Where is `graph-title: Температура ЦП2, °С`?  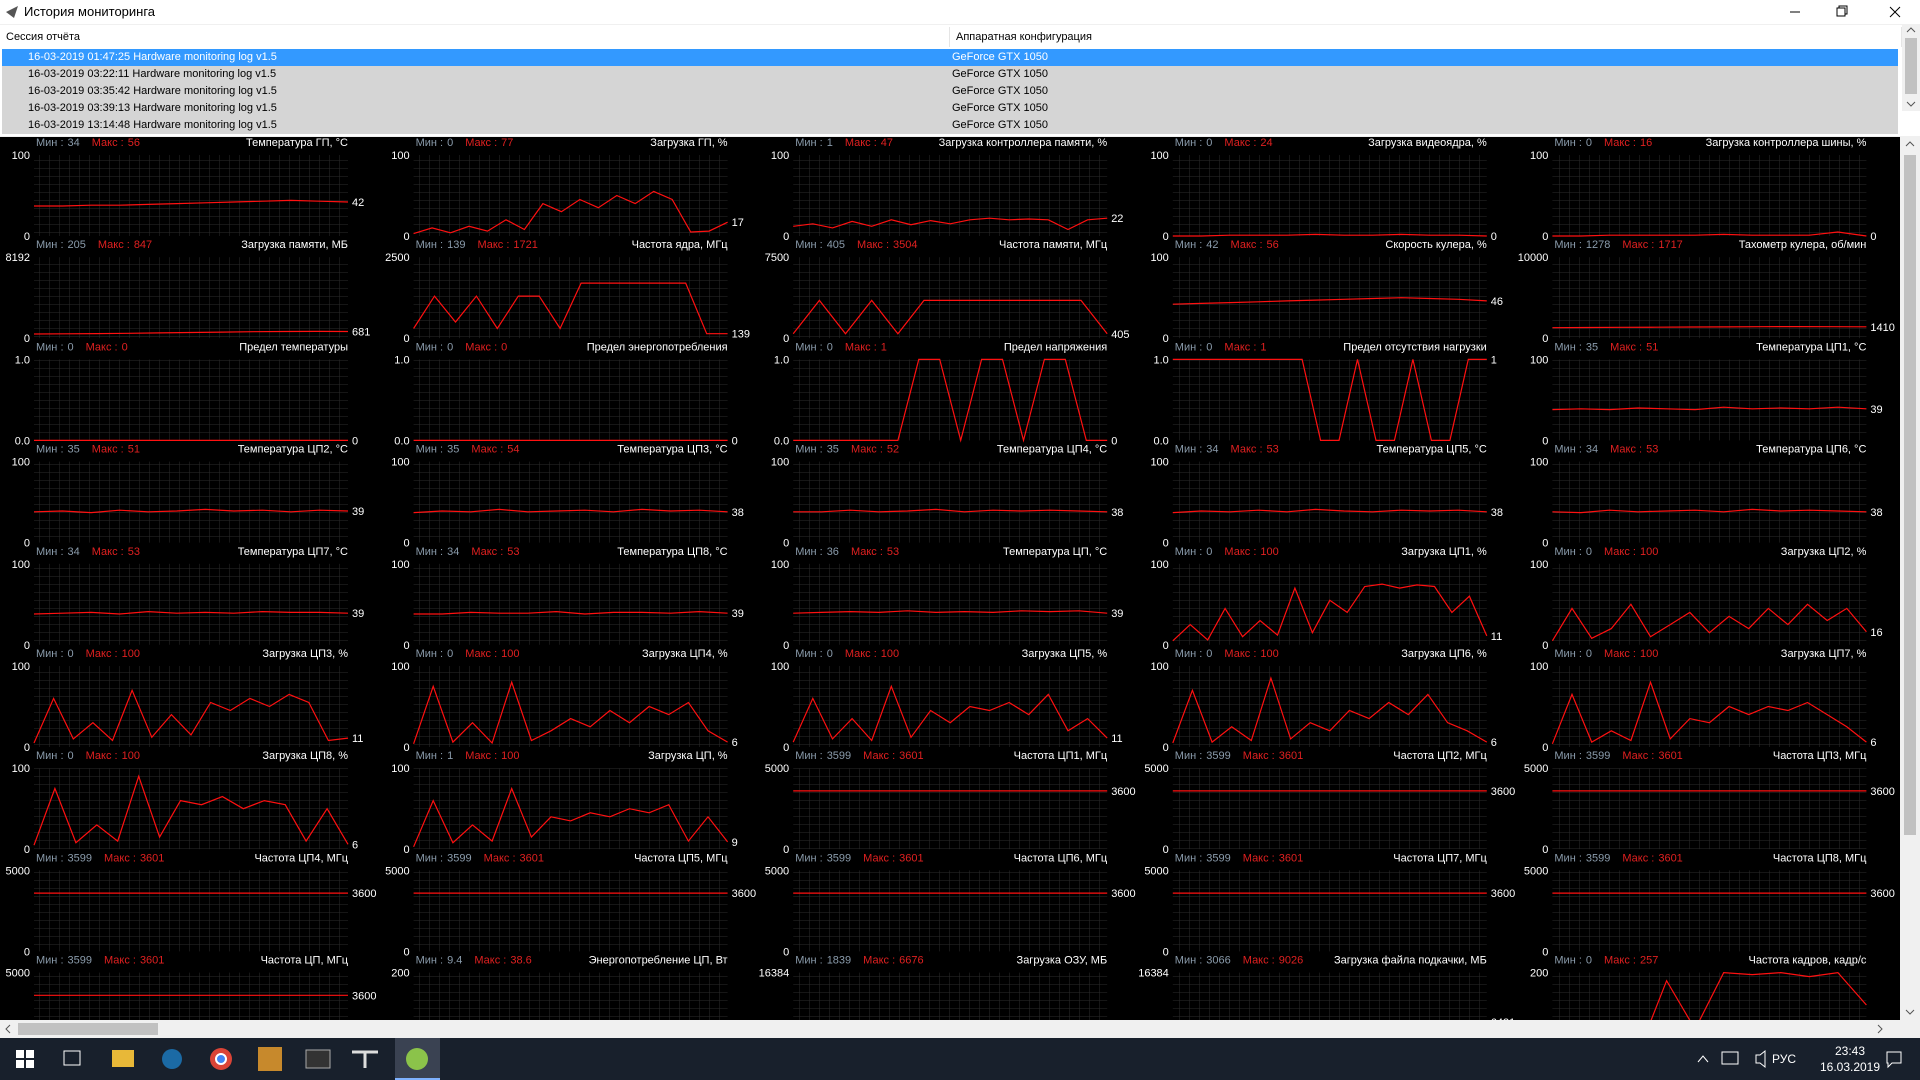
graph-title: Температура ЦП2, °С is located at coordinates (293, 450).